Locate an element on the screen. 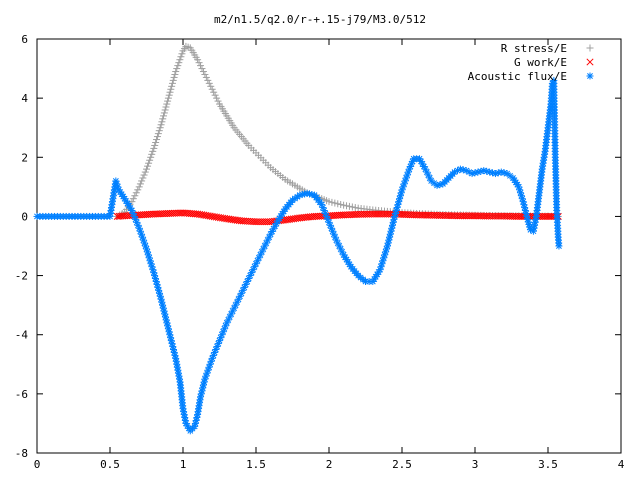 The height and width of the screenshot is (480, 640). y-tick-label: 6 is located at coordinates (24, 39).